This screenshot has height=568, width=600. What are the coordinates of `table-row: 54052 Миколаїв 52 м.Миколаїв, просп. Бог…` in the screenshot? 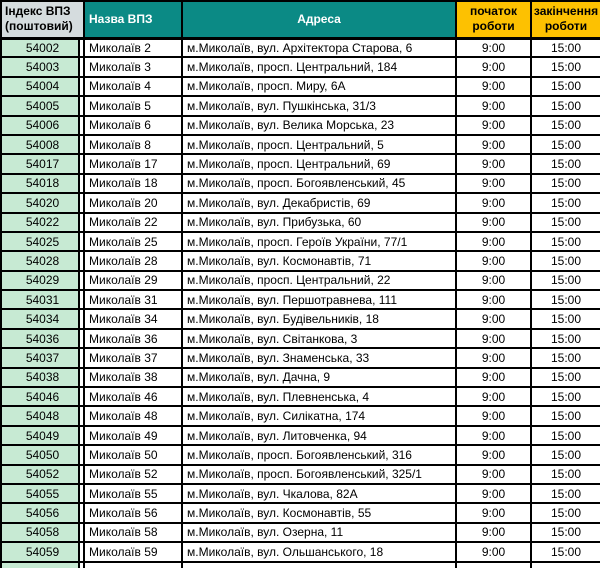 It's located at (300, 474).